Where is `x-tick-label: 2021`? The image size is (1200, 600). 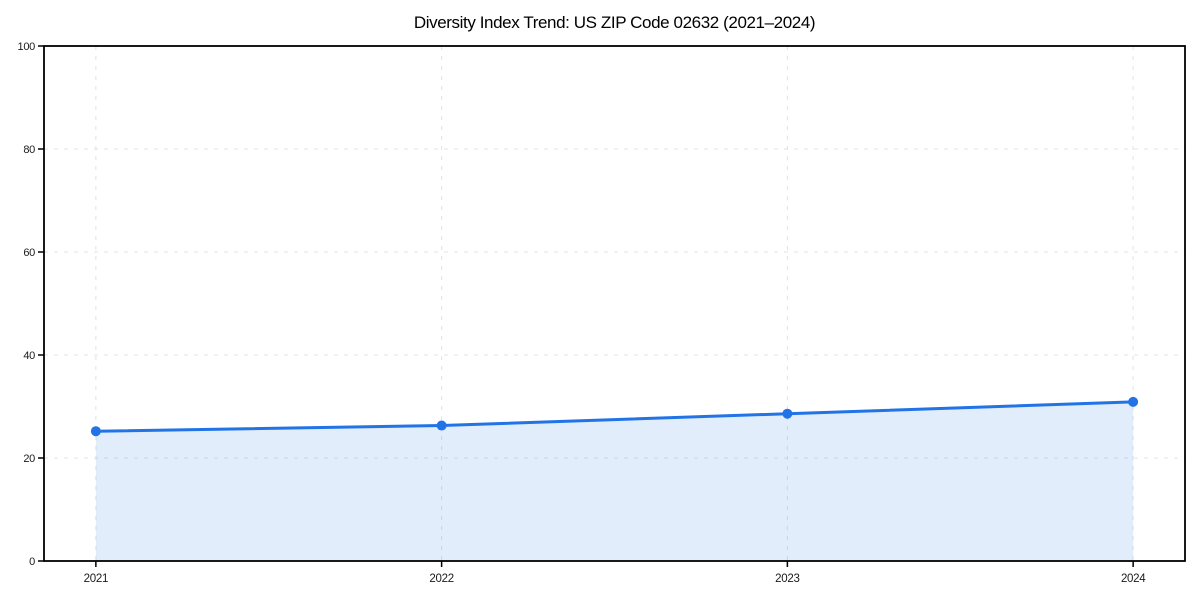
x-tick-label: 2021 is located at coordinates (96, 579).